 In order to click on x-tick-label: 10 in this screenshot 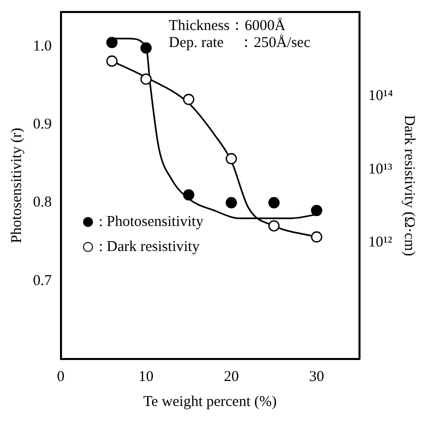, I will do `click(146, 376)`.